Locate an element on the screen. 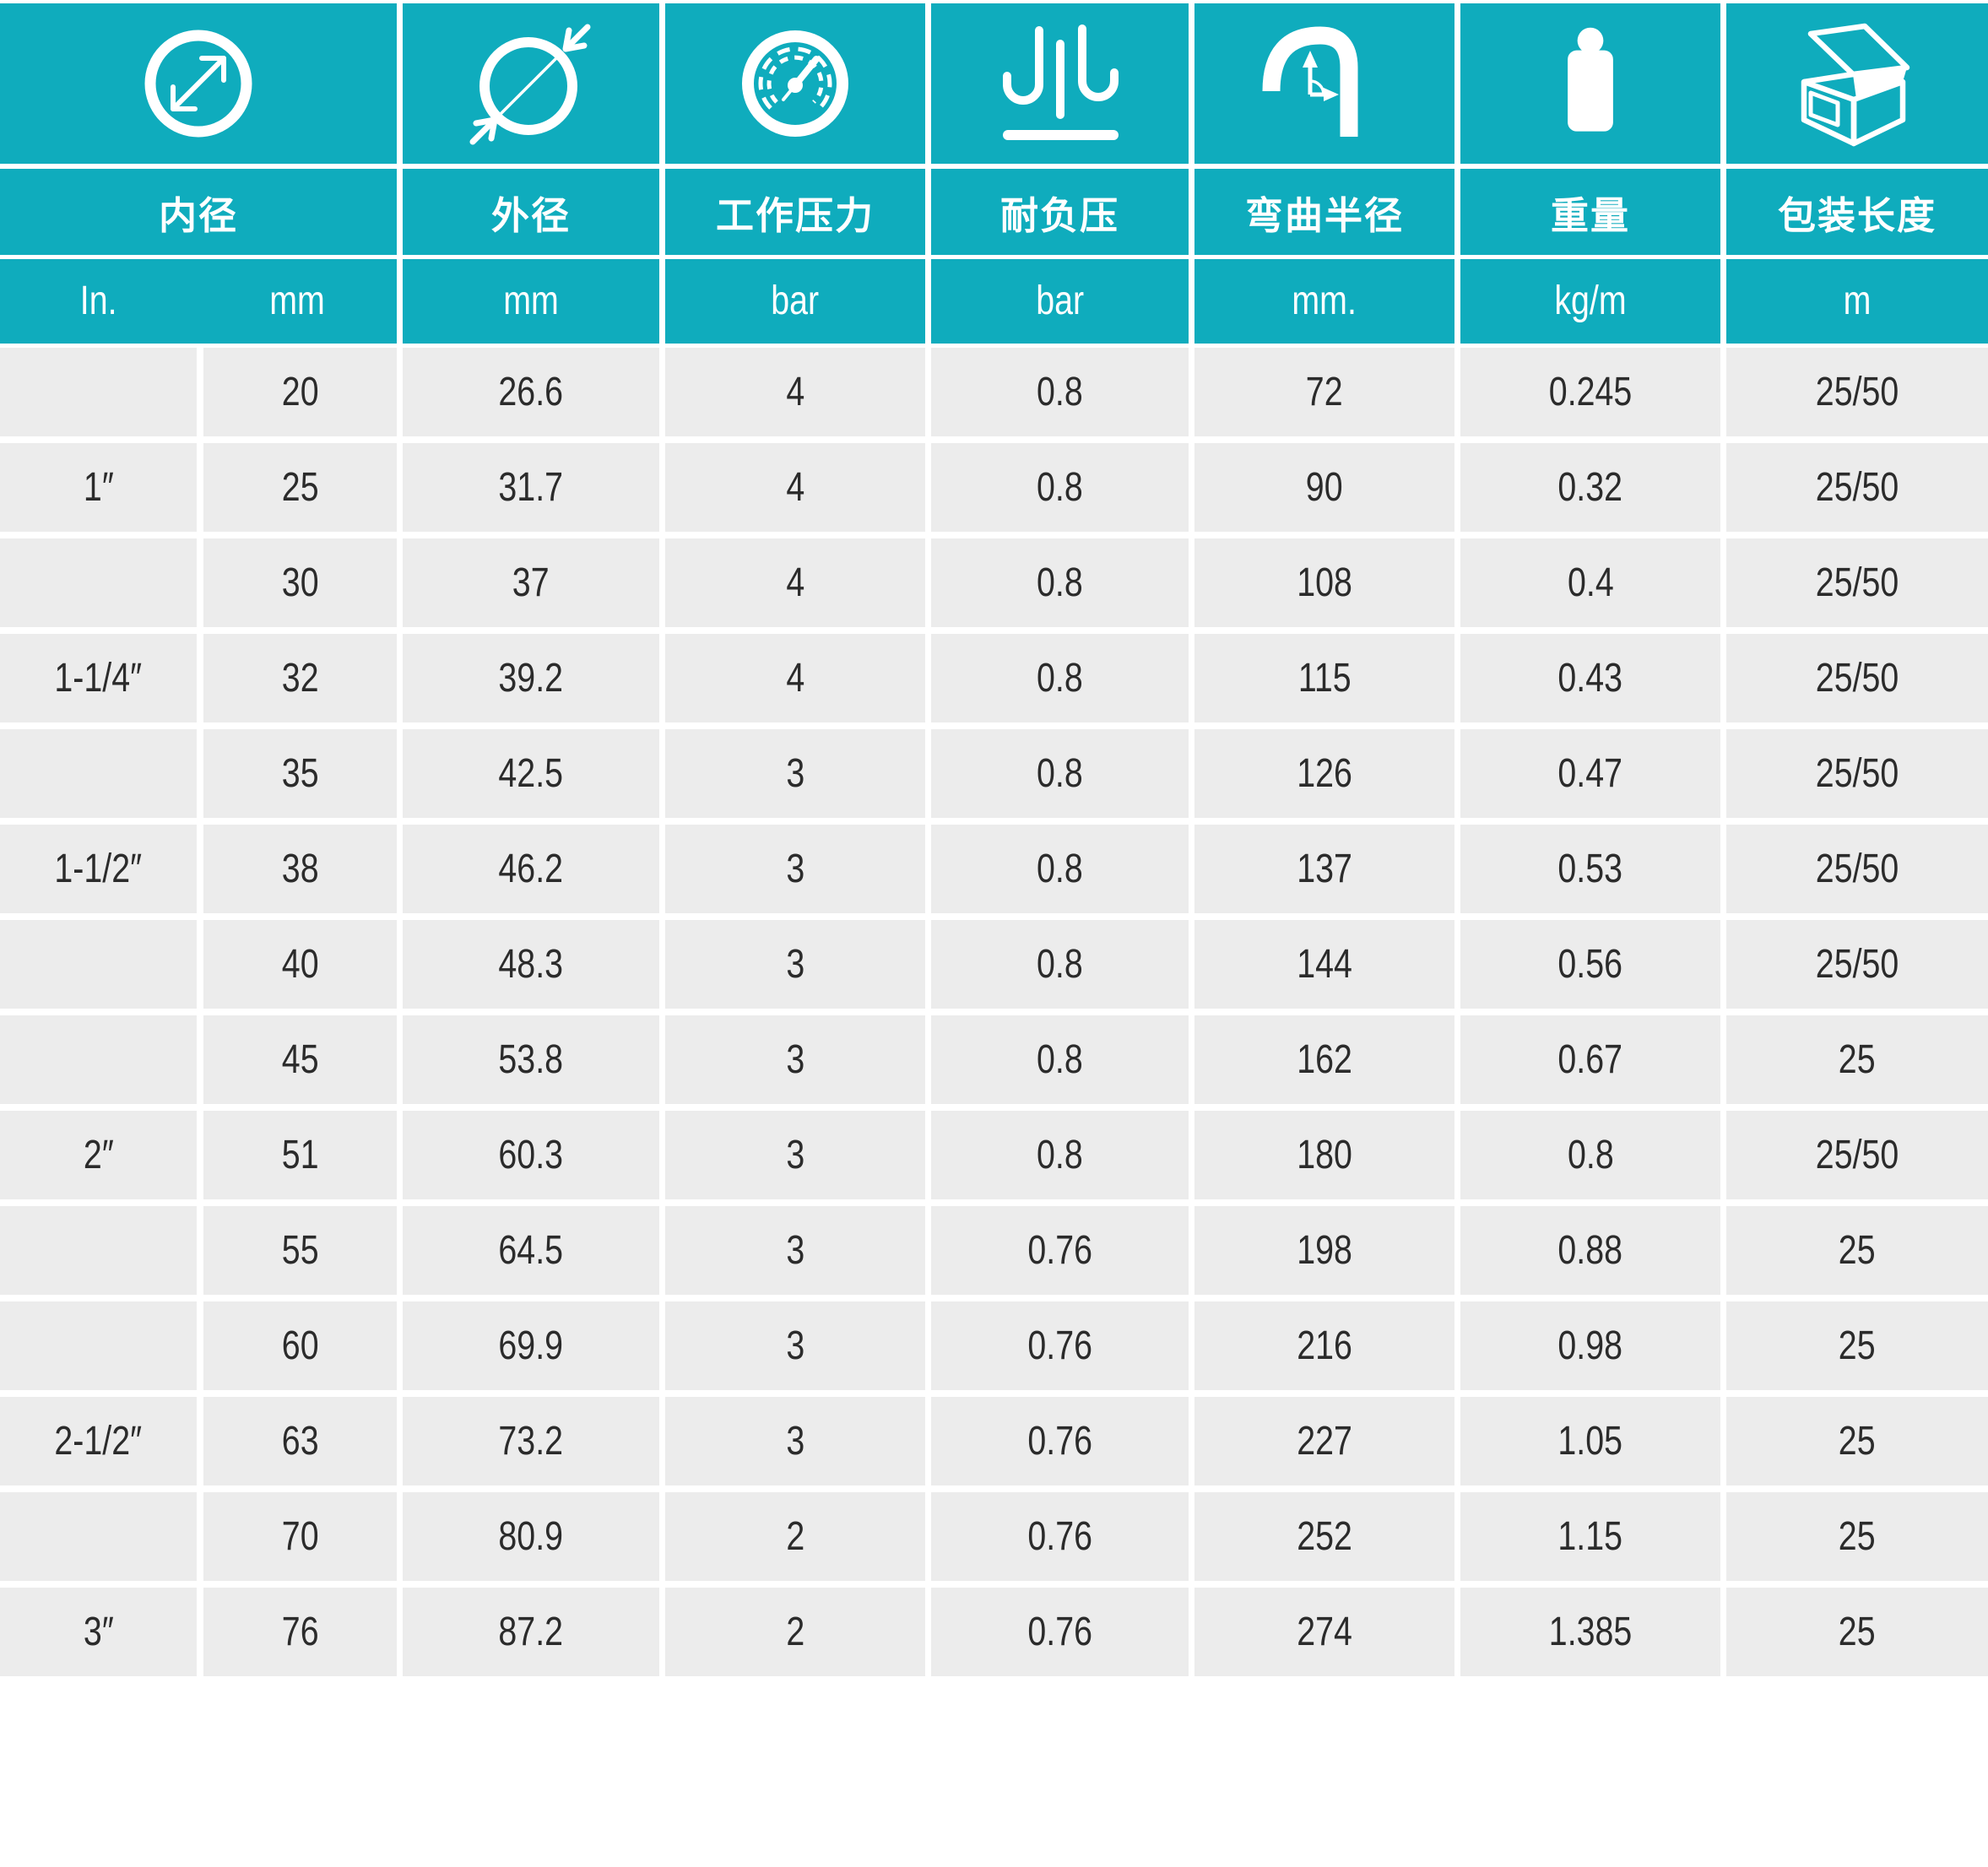 This screenshot has width=1988, height=1867. cell-value: 180 is located at coordinates (1324, 1154).